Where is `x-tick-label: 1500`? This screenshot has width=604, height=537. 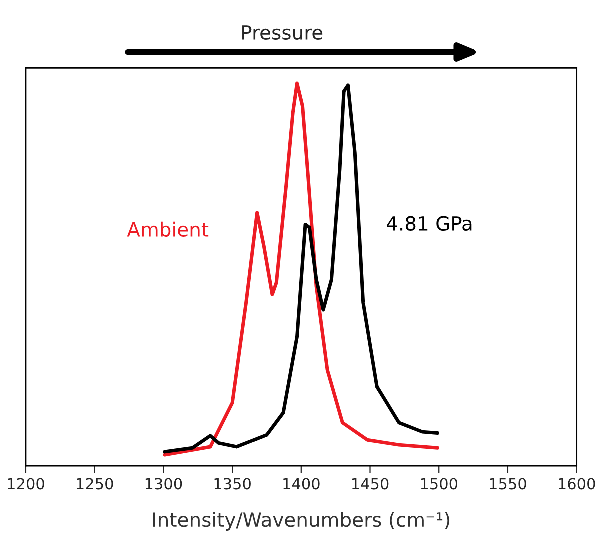
x-tick-label: 1500 is located at coordinates (439, 484).